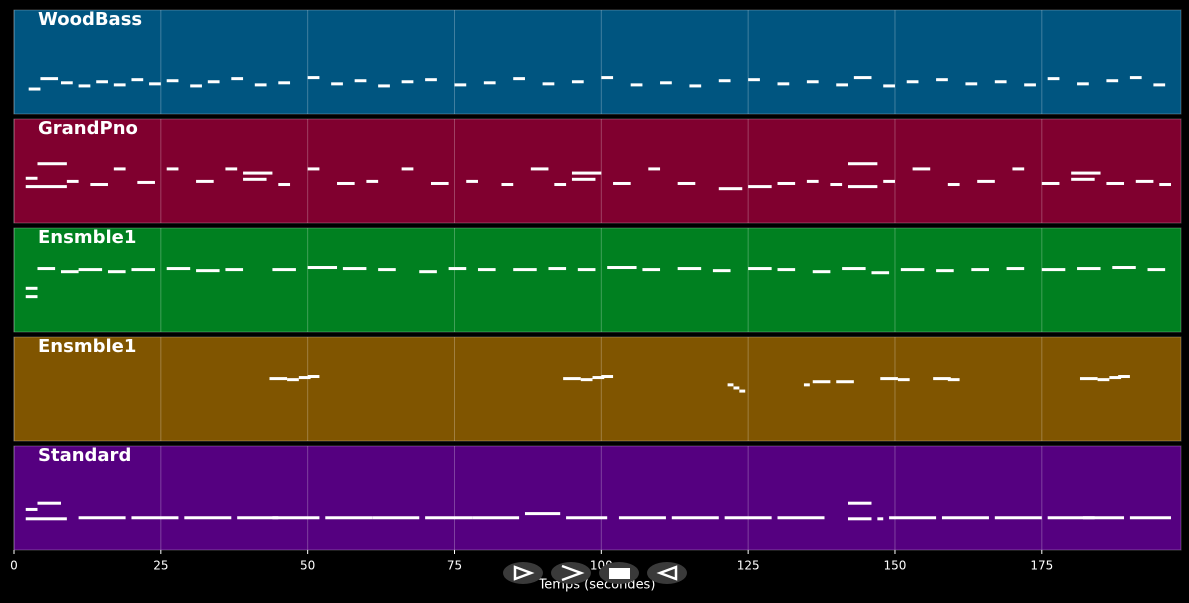 Image resolution: width=1189 pixels, height=603 pixels. What do you see at coordinates (87, 237) in the screenshot?
I see `track-name: Ensmble1` at bounding box center [87, 237].